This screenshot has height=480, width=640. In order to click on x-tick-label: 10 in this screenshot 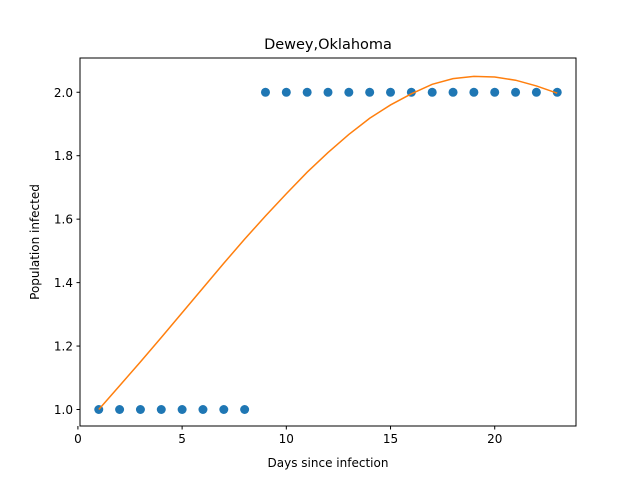, I will do `click(286, 439)`.